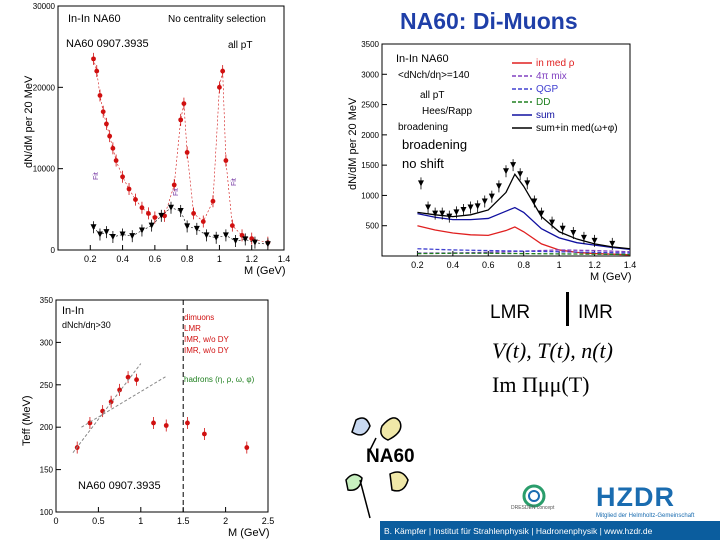 This screenshot has width=720, height=540. I want to click on chart-note: <dNch/dη>=140, so click(434, 75).